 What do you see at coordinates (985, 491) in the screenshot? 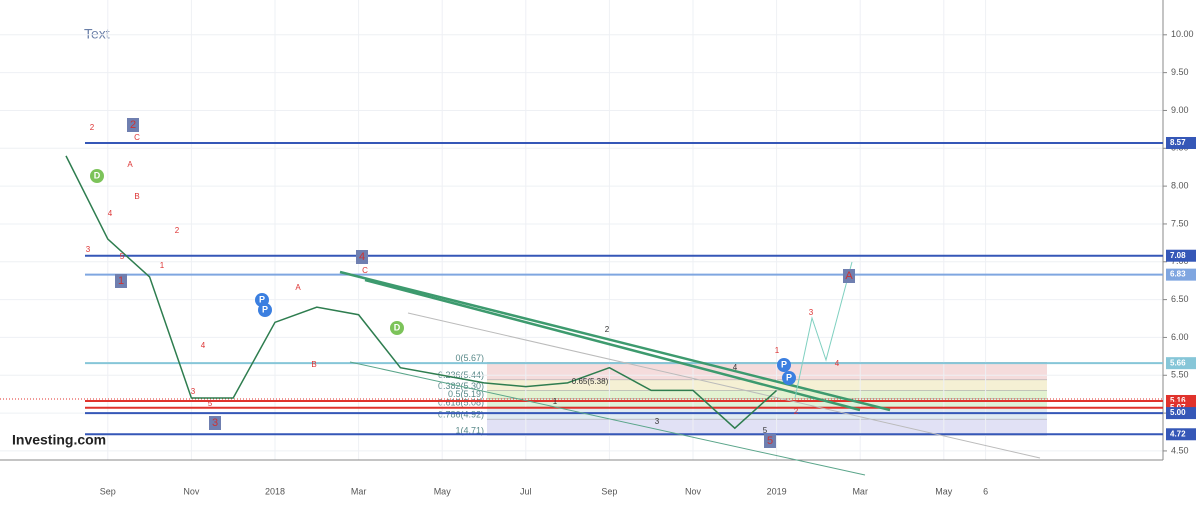
I see `x-tick-label: 6` at bounding box center [985, 491].